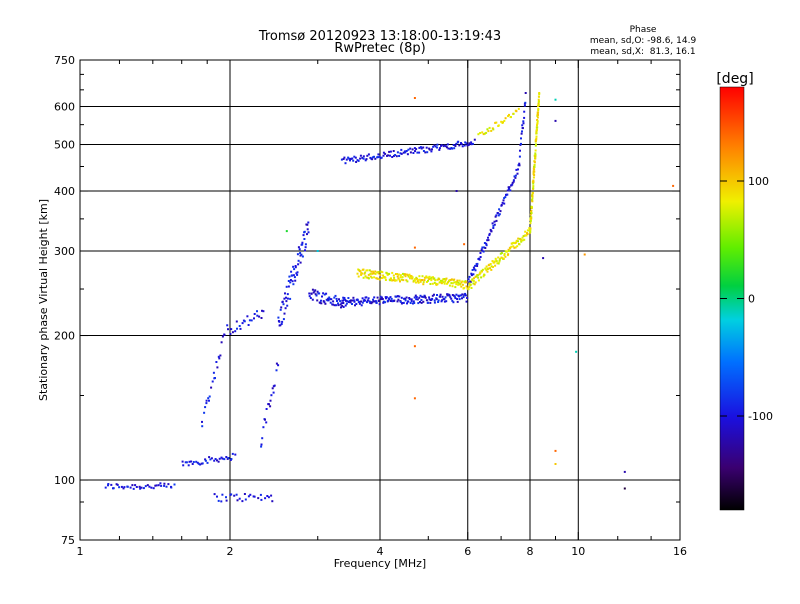 This screenshot has width=800, height=604. Describe the element at coordinates (64, 145) in the screenshot. I see `y-tick-label: 500` at that location.